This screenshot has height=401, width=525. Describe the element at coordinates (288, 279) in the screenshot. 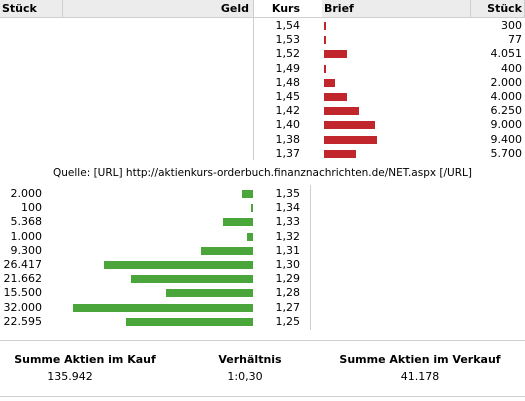

I see `geld-kurs: 1,29` at that location.